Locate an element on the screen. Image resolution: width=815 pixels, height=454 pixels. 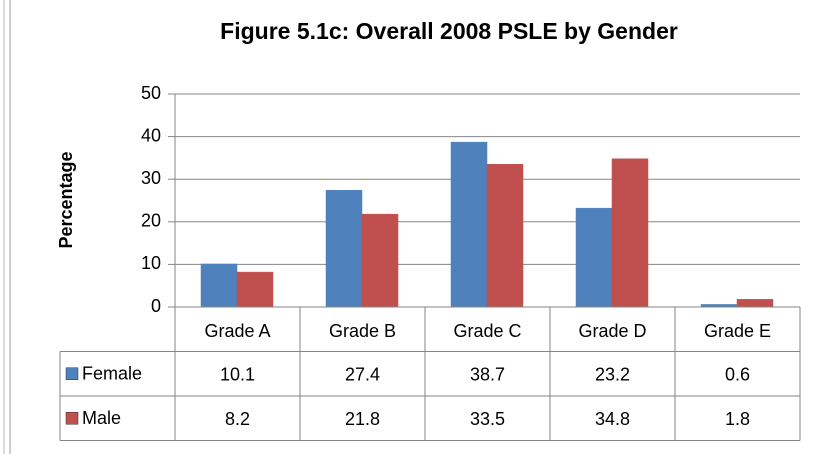
x-tick-label: Grade A is located at coordinates (237, 331).